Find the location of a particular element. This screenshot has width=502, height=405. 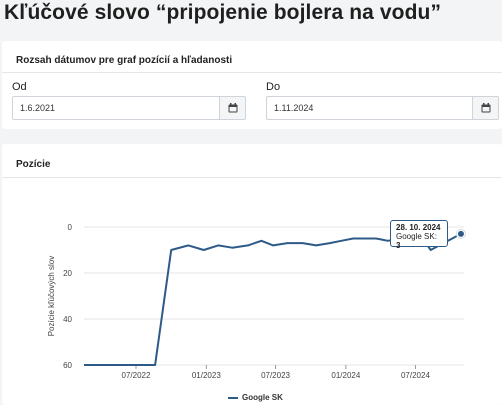

from-date-value: 1.6.2021 is located at coordinates (38, 108).